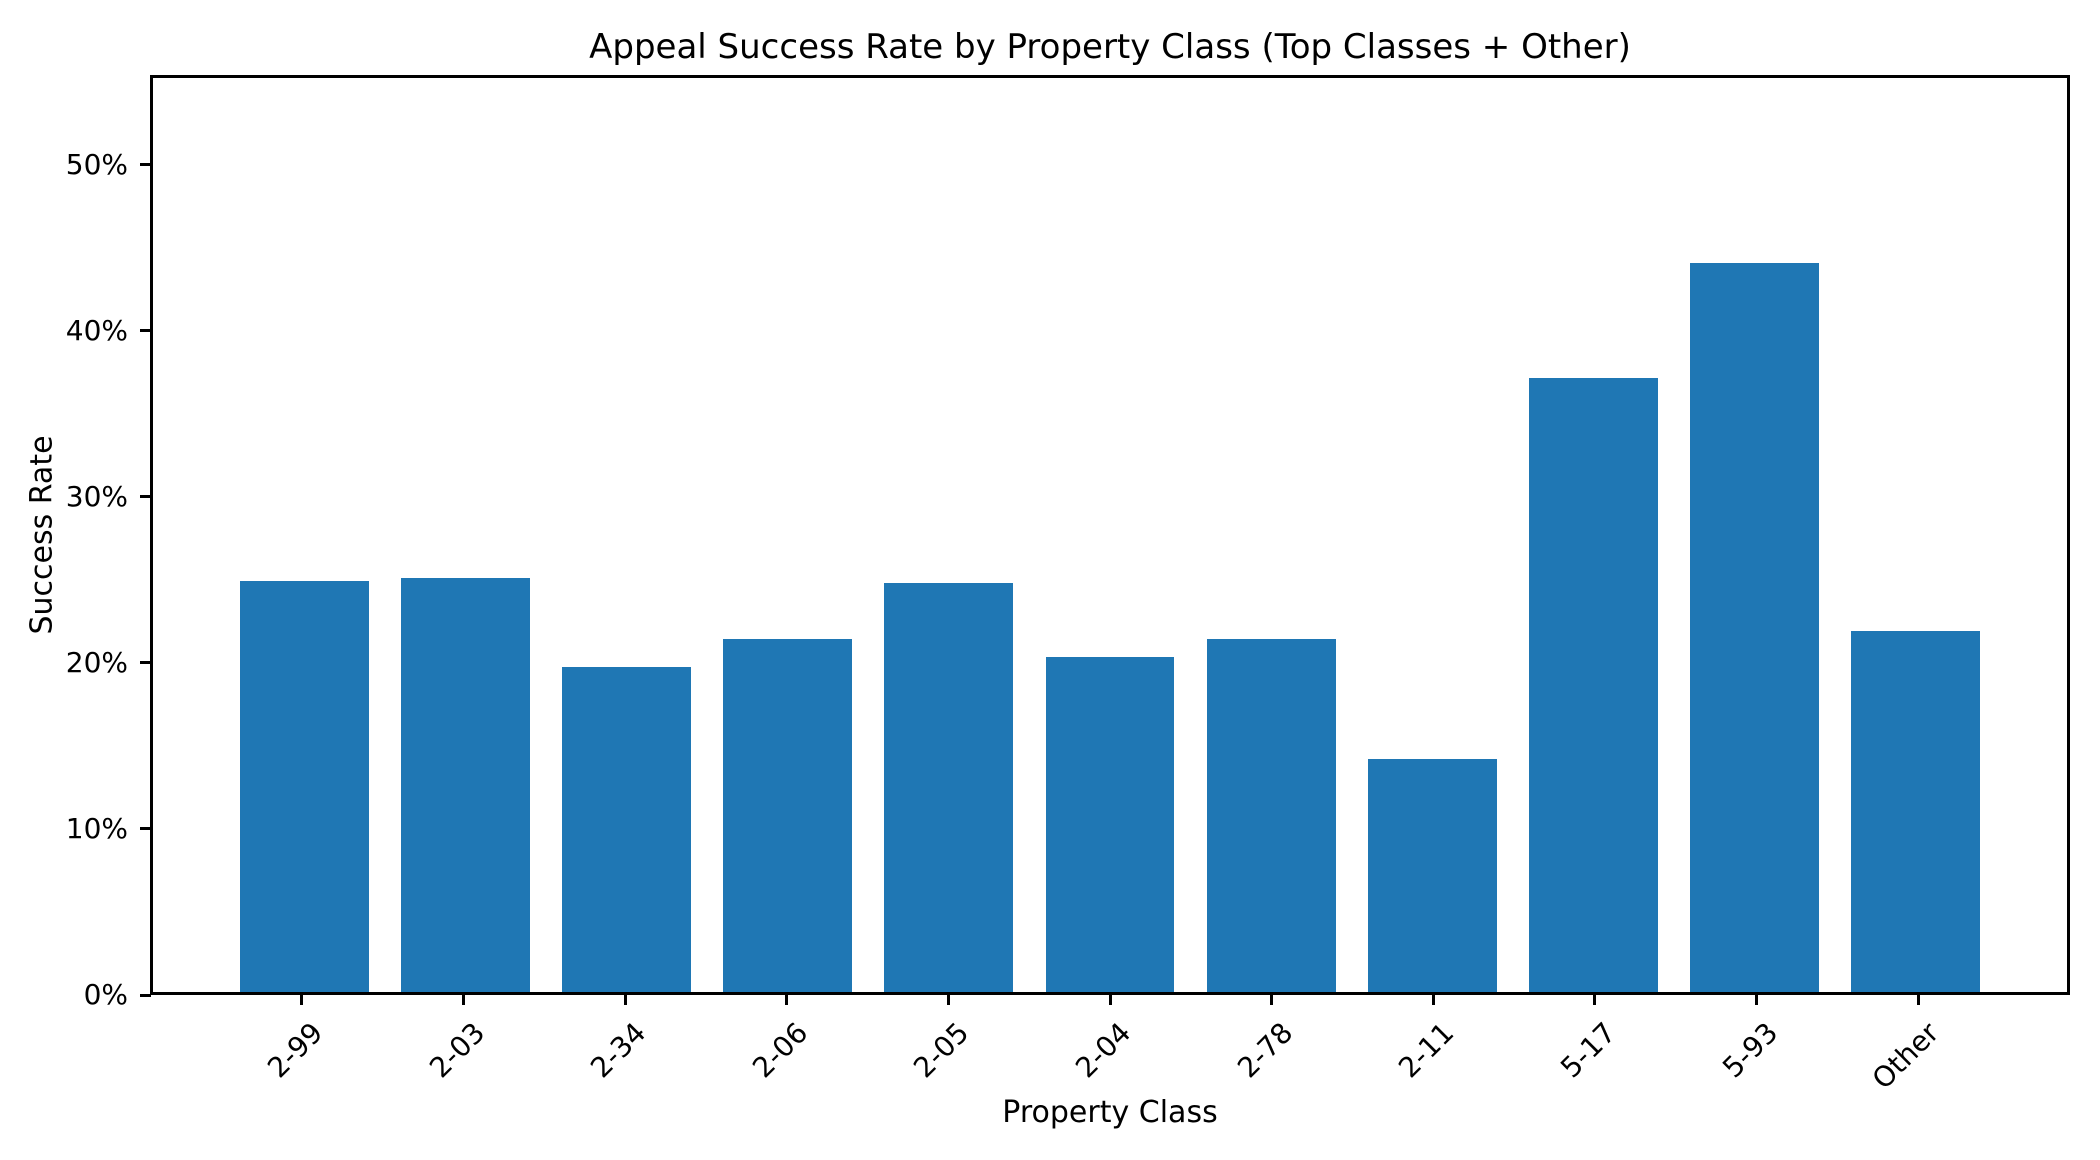  What do you see at coordinates (96, 662) in the screenshot?
I see `y-tick-label: 20%` at bounding box center [96, 662].